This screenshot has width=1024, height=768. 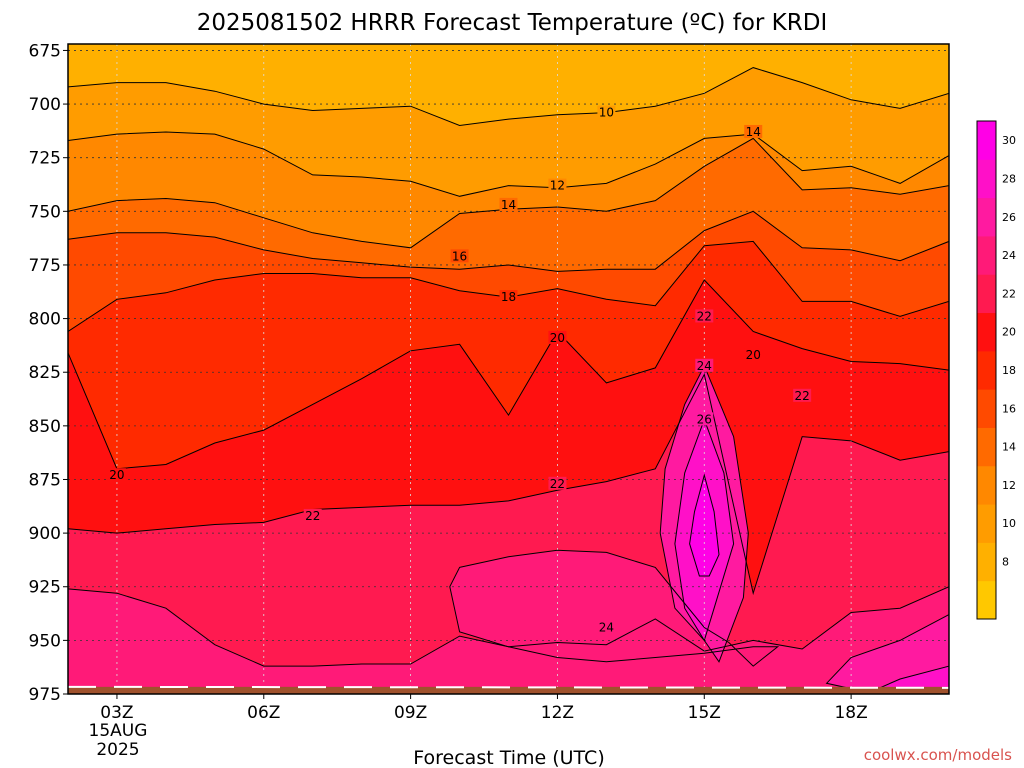 I want to click on contour-label: 26, so click(x=704, y=419).